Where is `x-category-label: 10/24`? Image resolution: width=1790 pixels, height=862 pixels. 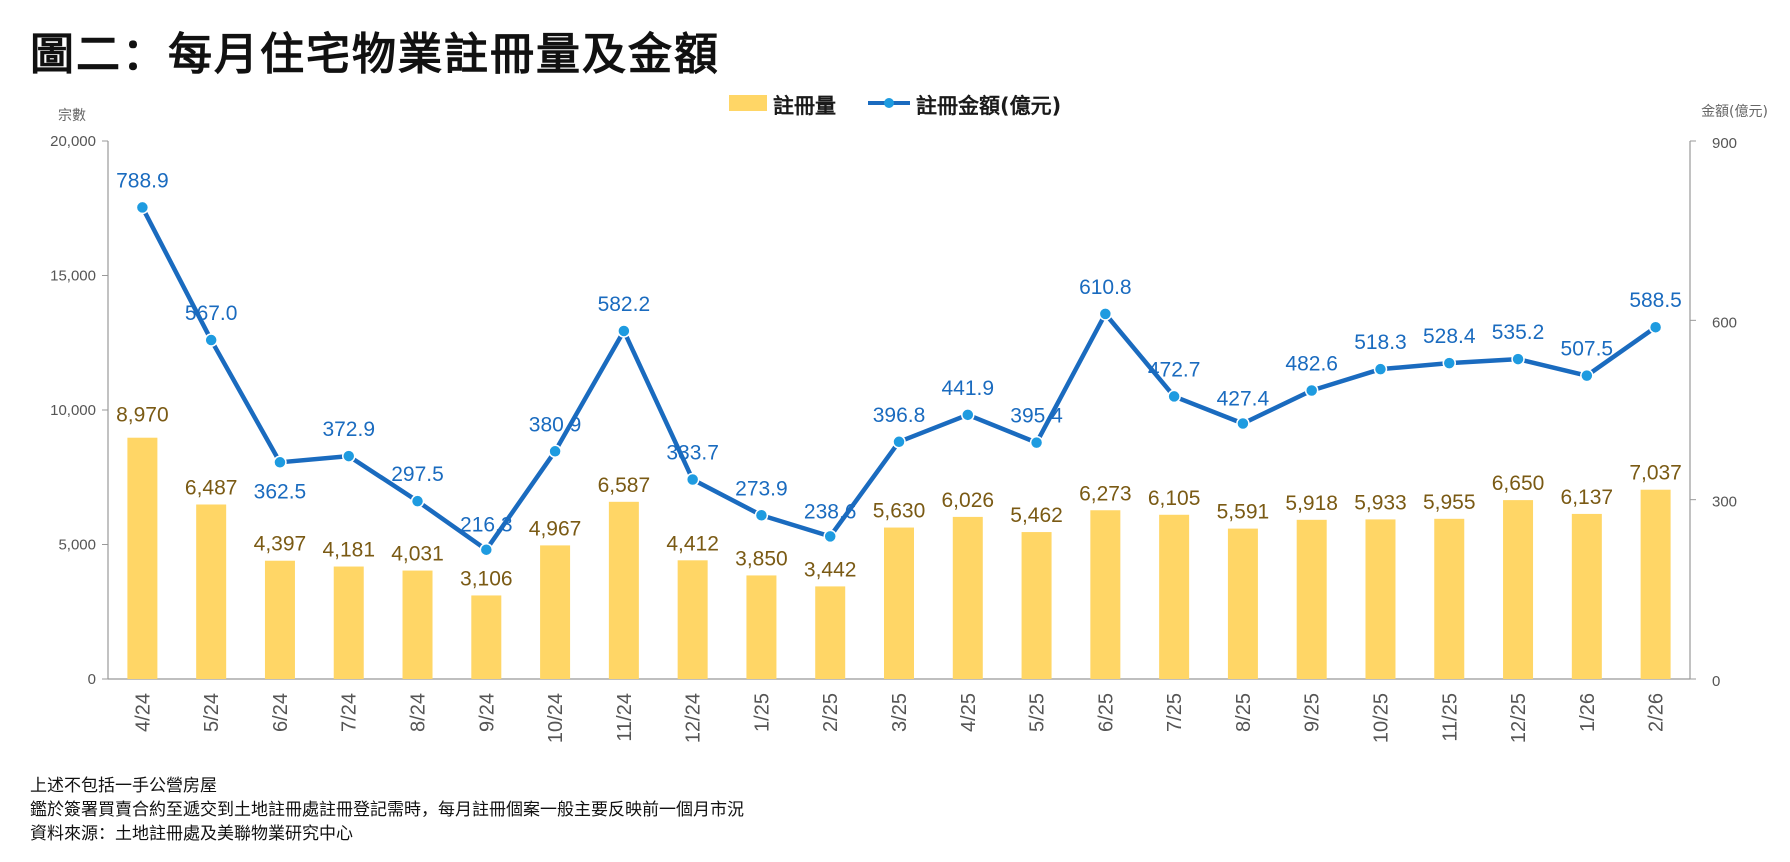 x-category-label: 10/24 is located at coordinates (556, 718).